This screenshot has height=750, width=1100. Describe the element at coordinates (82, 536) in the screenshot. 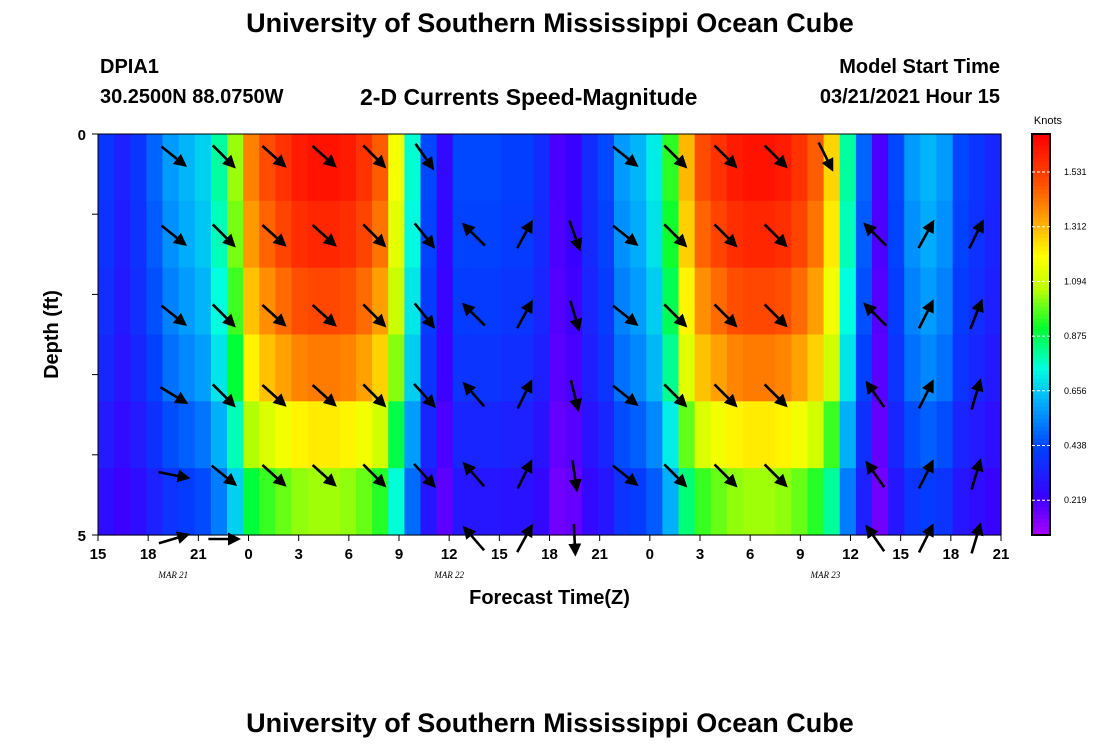

I see `y-tick-label: 5` at that location.